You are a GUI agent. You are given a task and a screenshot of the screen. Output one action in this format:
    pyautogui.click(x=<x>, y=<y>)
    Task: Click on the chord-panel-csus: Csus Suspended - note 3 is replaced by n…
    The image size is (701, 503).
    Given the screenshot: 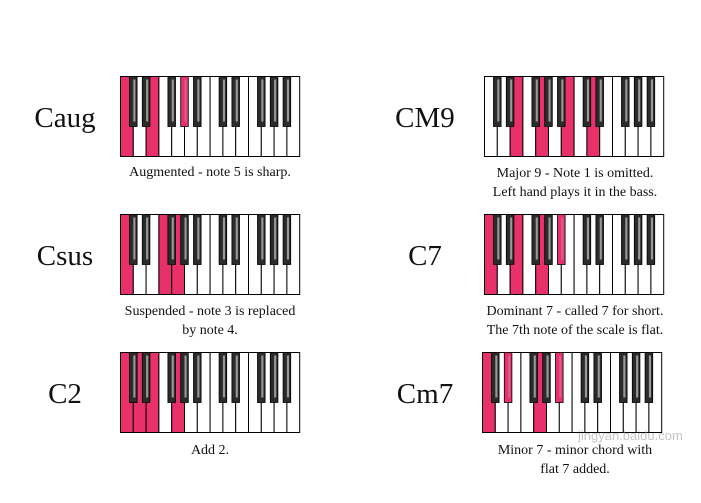 What is the action you would take?
    pyautogui.click(x=185, y=279)
    